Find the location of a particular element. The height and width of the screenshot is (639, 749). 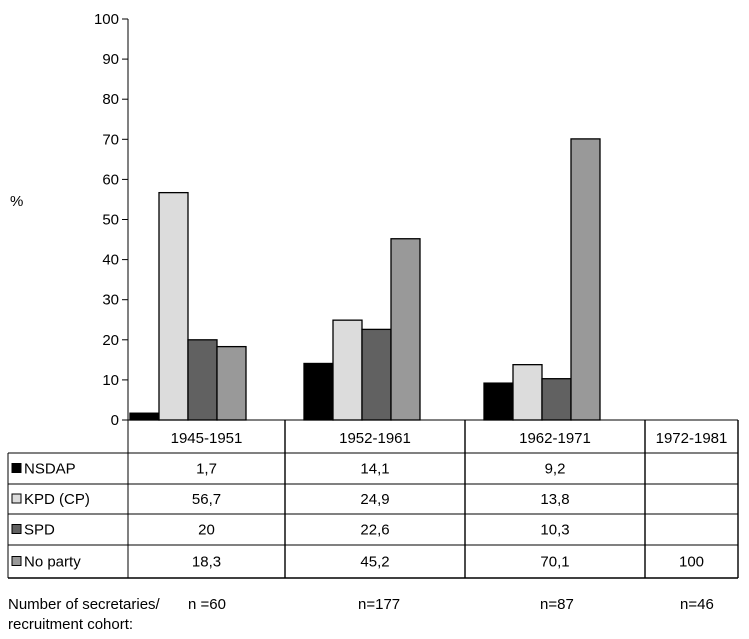

y-tick-label-60: 60 is located at coordinates (110, 179).